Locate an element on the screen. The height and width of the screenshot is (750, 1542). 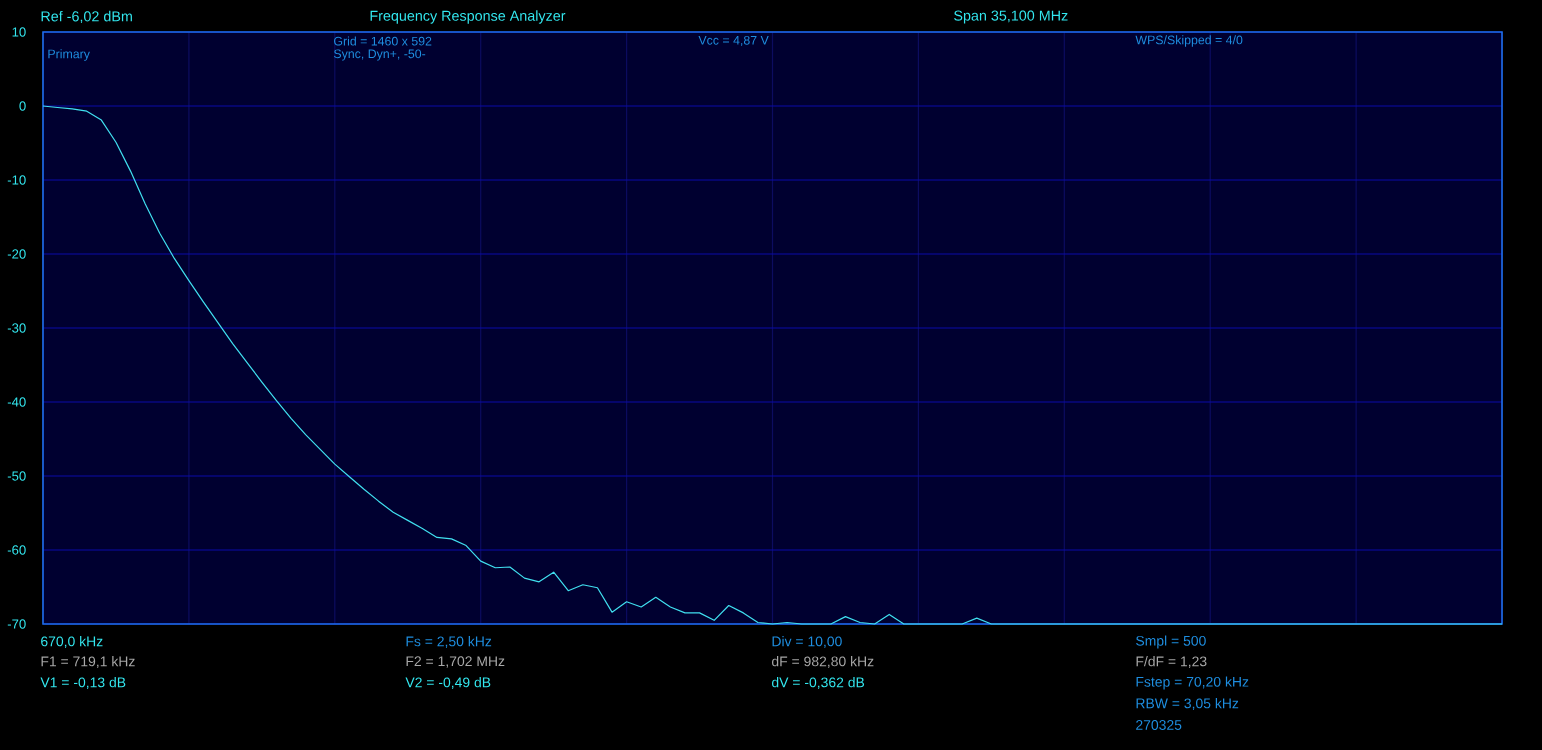
y-tick-label: -40 is located at coordinates (16, 402).